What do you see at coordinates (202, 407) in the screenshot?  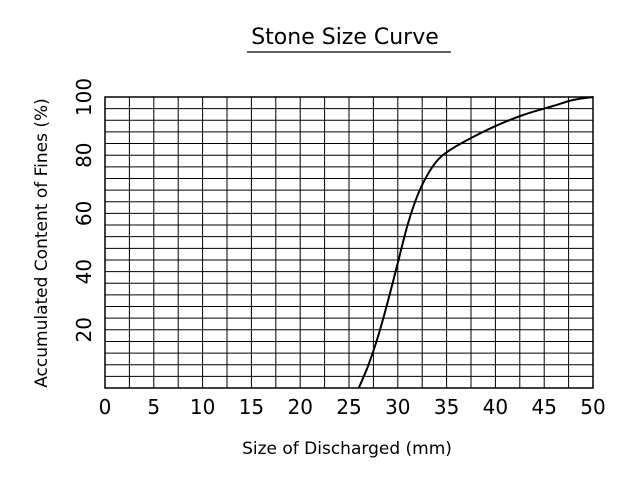 I see `x-tick-label: 10` at bounding box center [202, 407].